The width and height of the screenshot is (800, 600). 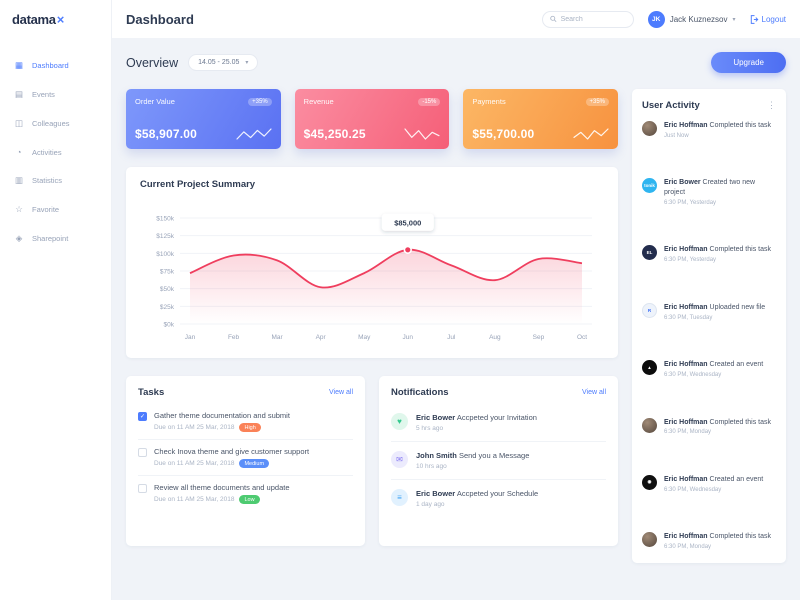 I want to click on chevron-down-icon: ▾, so click(x=247, y=63).